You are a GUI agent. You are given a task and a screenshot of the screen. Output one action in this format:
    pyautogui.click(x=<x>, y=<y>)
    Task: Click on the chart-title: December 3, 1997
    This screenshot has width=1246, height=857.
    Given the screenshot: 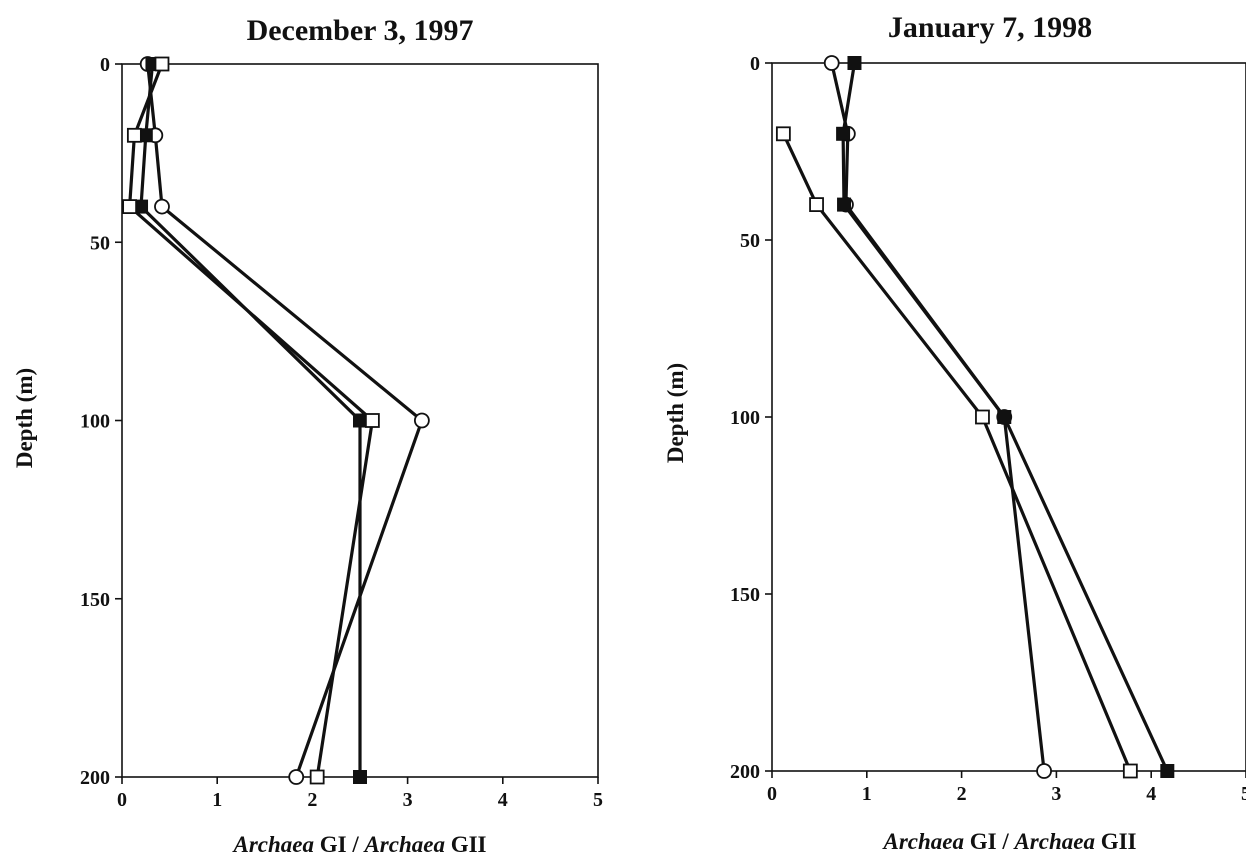 What is the action you would take?
    pyautogui.click(x=360, y=30)
    